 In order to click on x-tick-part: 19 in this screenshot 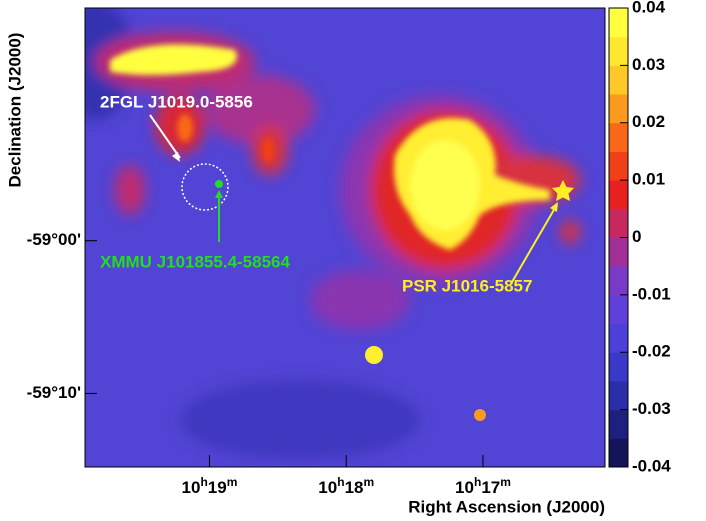, I will do `click(217, 487)`.